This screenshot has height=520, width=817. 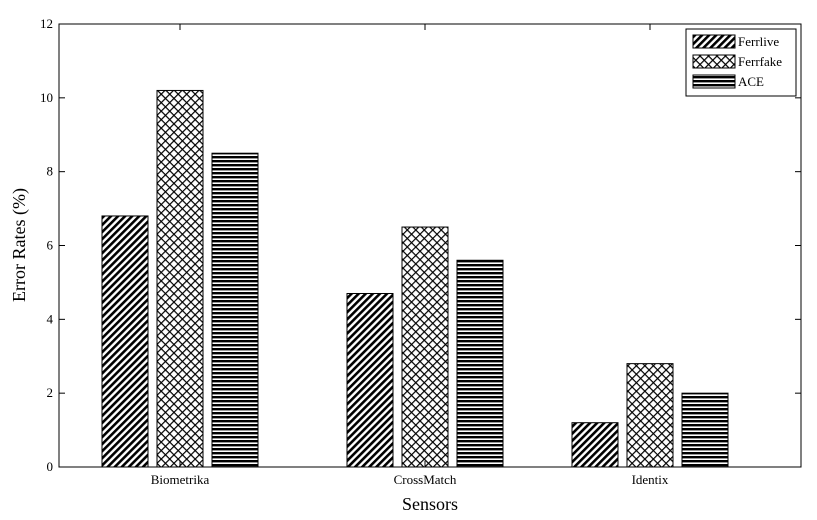 I want to click on x-tick-label: Identix, so click(x=650, y=479).